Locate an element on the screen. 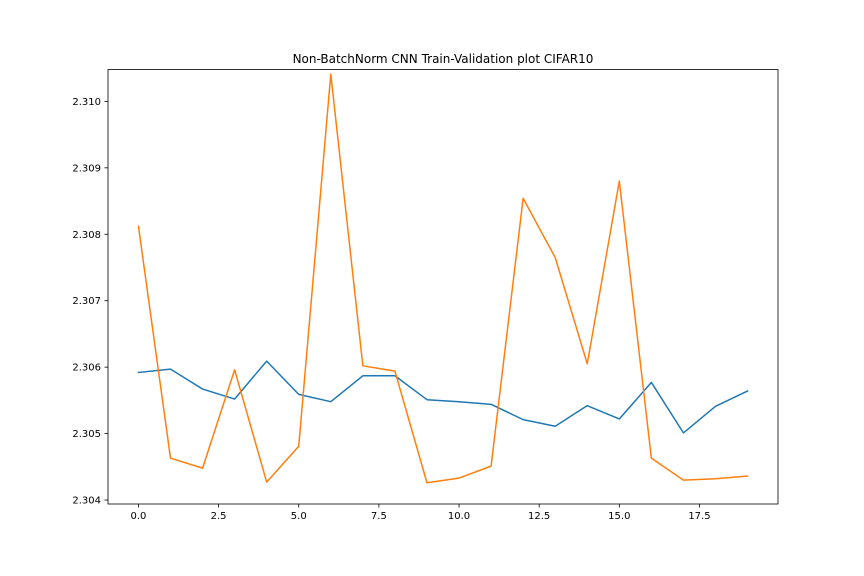 Image resolution: width=864 pixels, height=576 pixels. x-tick-label: 7.5 is located at coordinates (379, 516).